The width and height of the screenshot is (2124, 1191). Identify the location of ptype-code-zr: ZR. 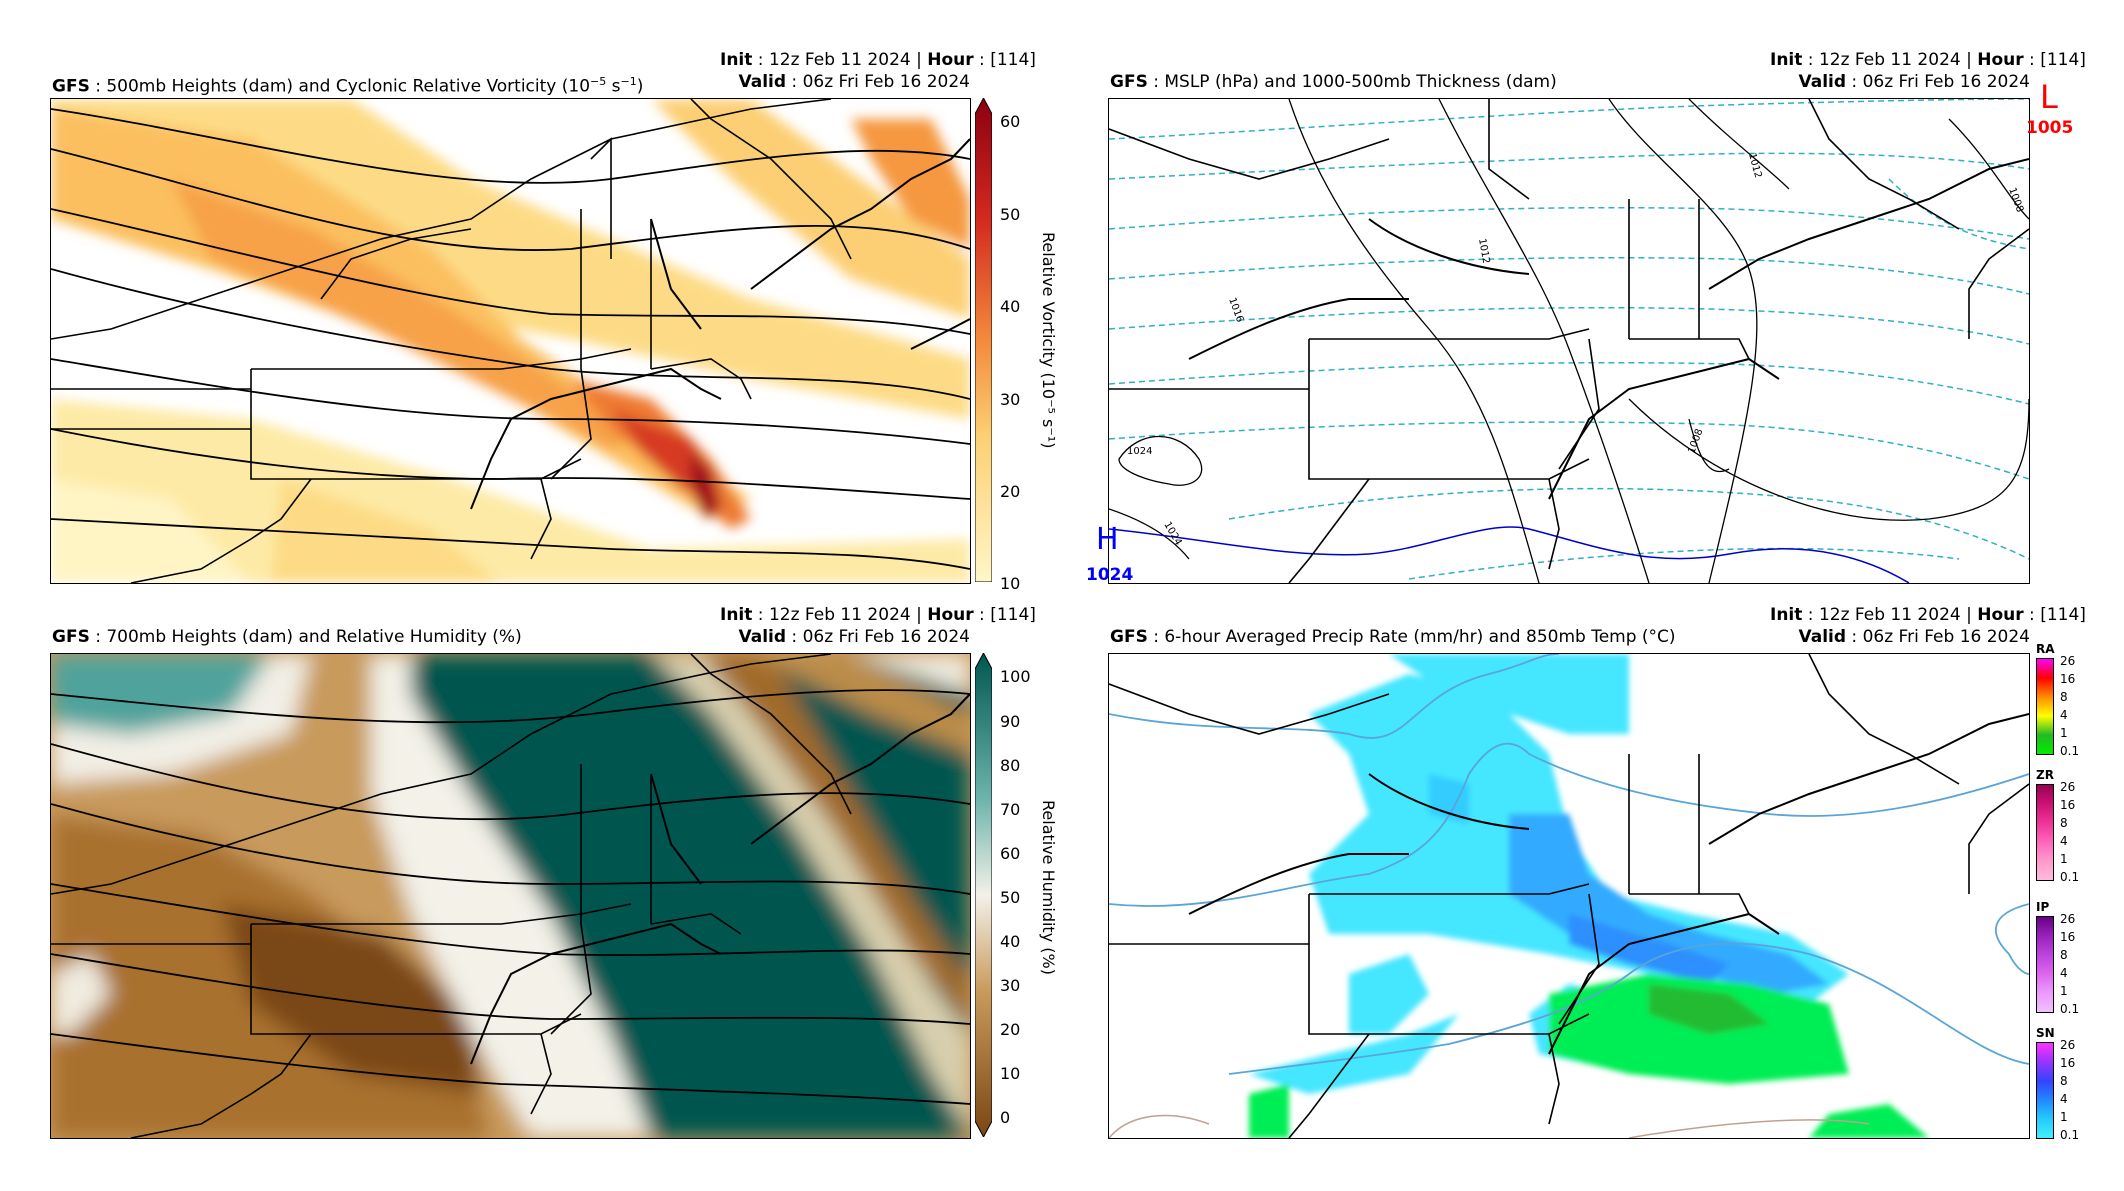
(2045, 775).